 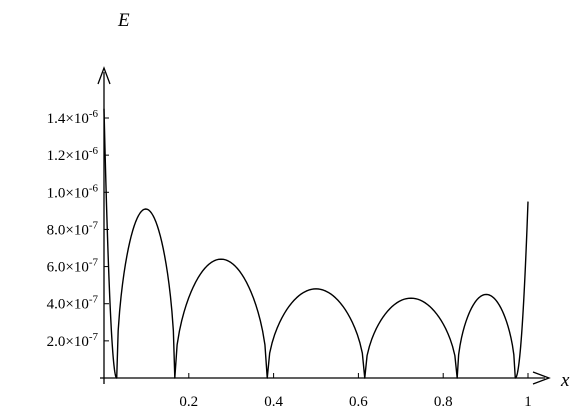 I want to click on x-tick-label: 0.2, so click(x=188, y=402).